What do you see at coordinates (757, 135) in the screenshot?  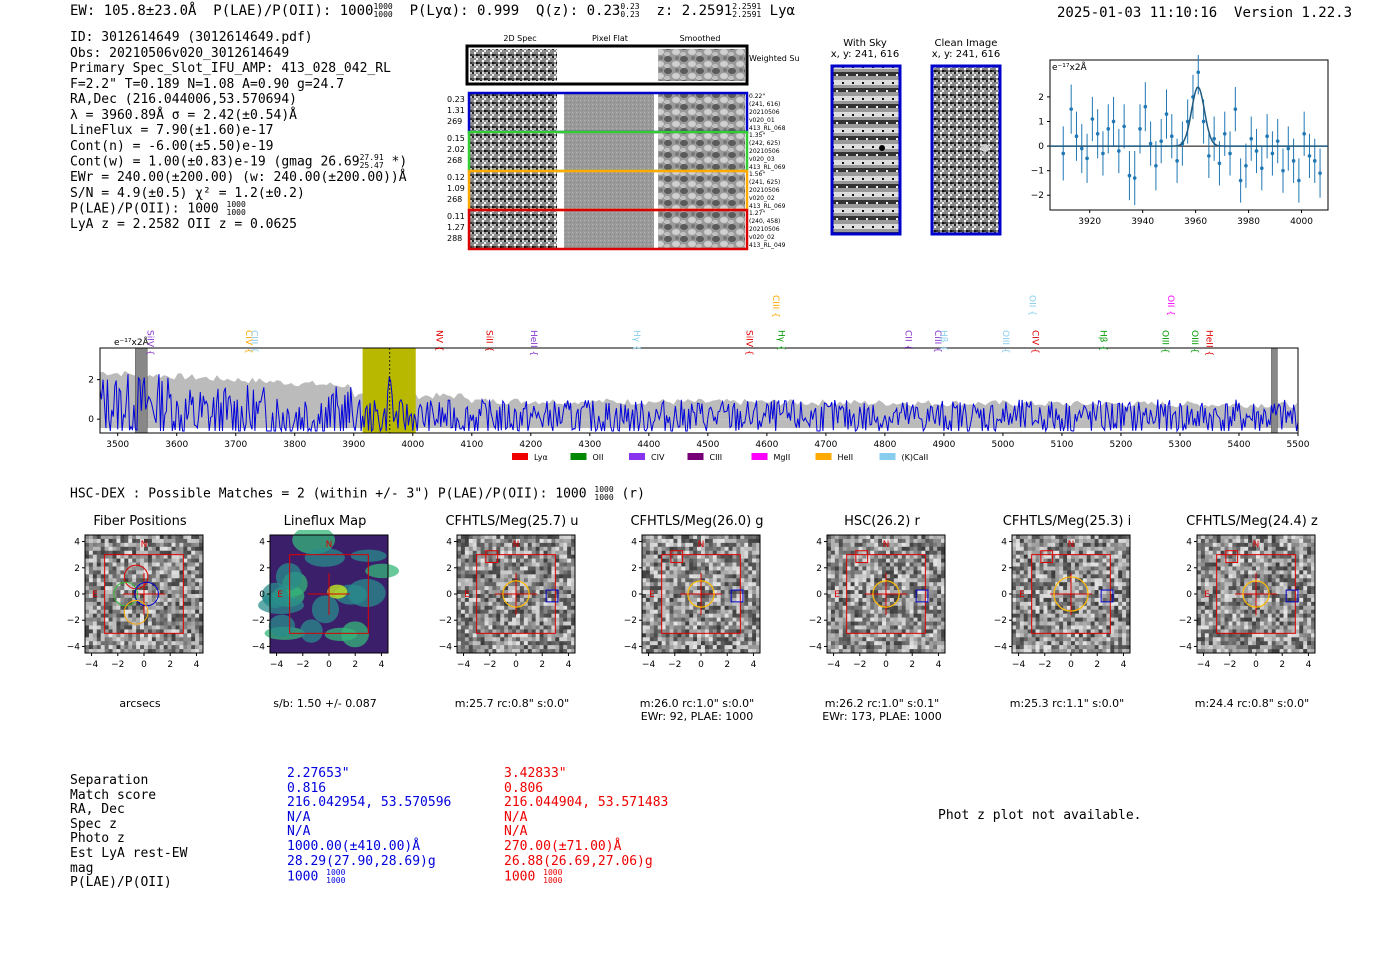 I see `fiber-right-label: 1.35"` at bounding box center [757, 135].